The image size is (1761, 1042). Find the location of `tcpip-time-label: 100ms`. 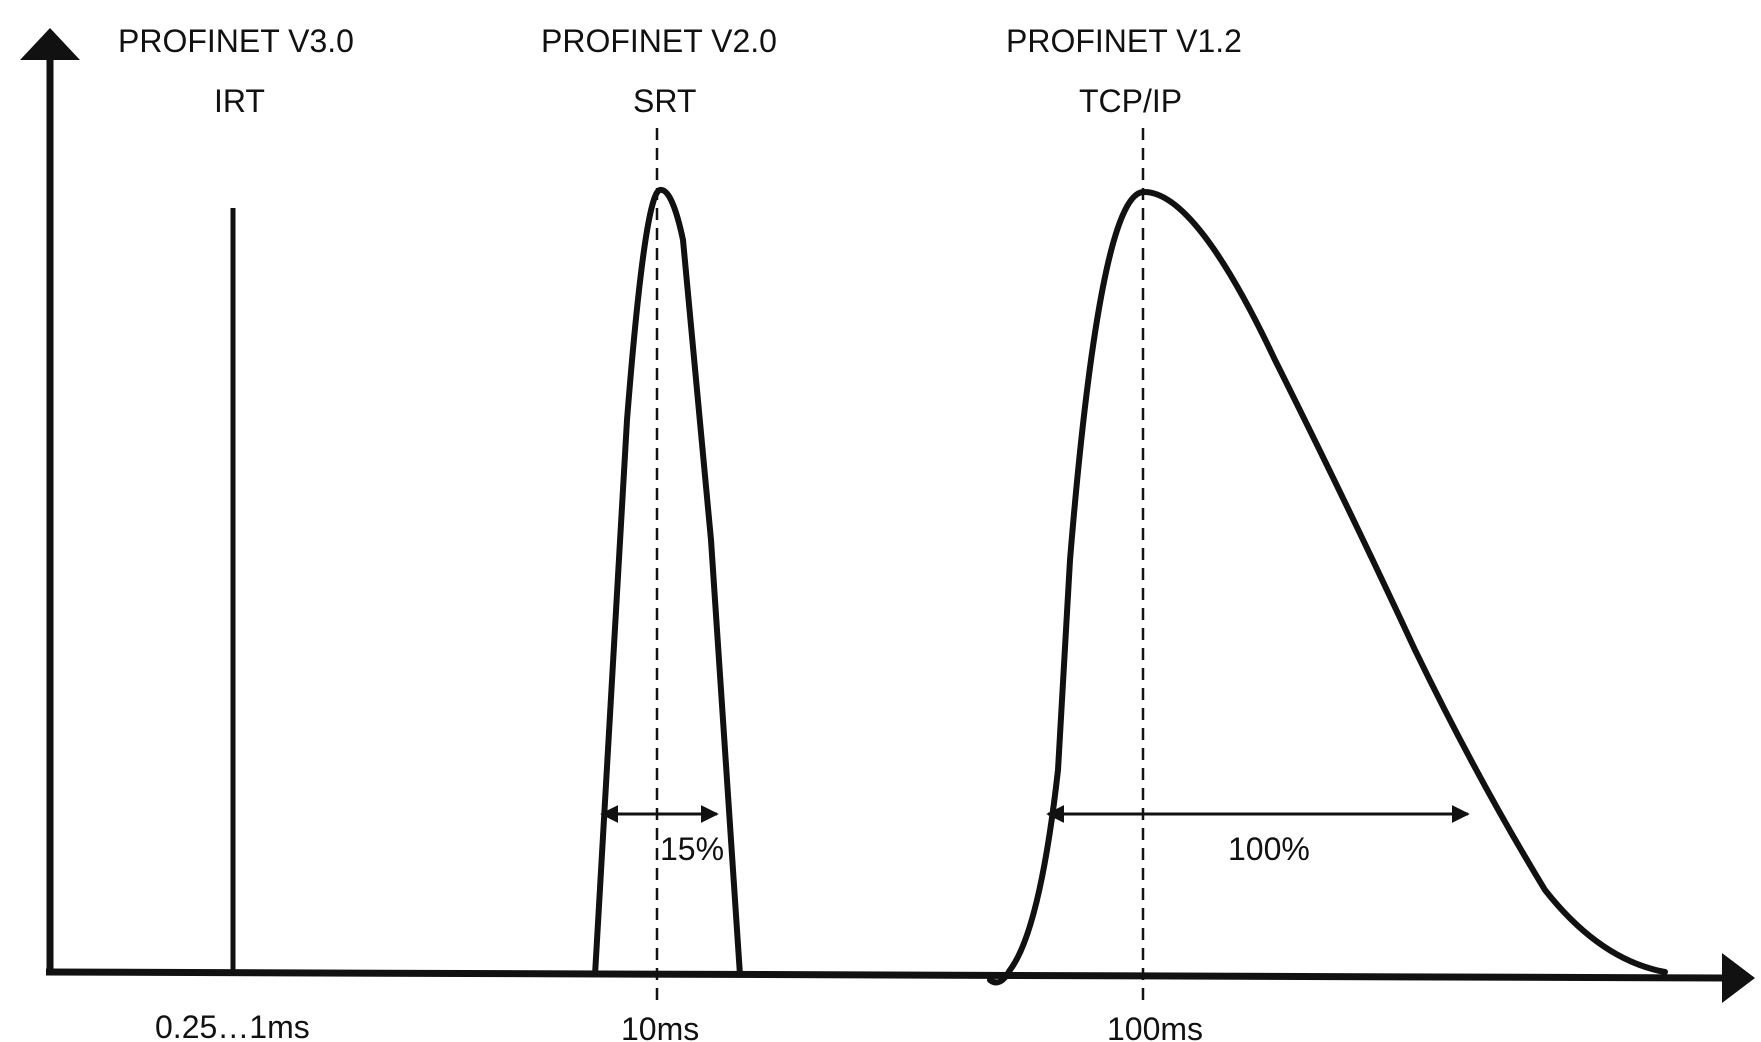

tcpip-time-label: 100ms is located at coordinates (1155, 1026).